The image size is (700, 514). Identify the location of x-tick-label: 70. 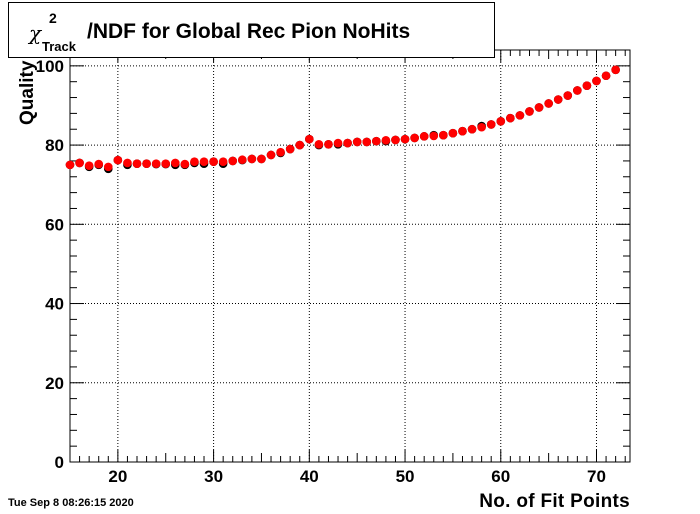
(596, 476).